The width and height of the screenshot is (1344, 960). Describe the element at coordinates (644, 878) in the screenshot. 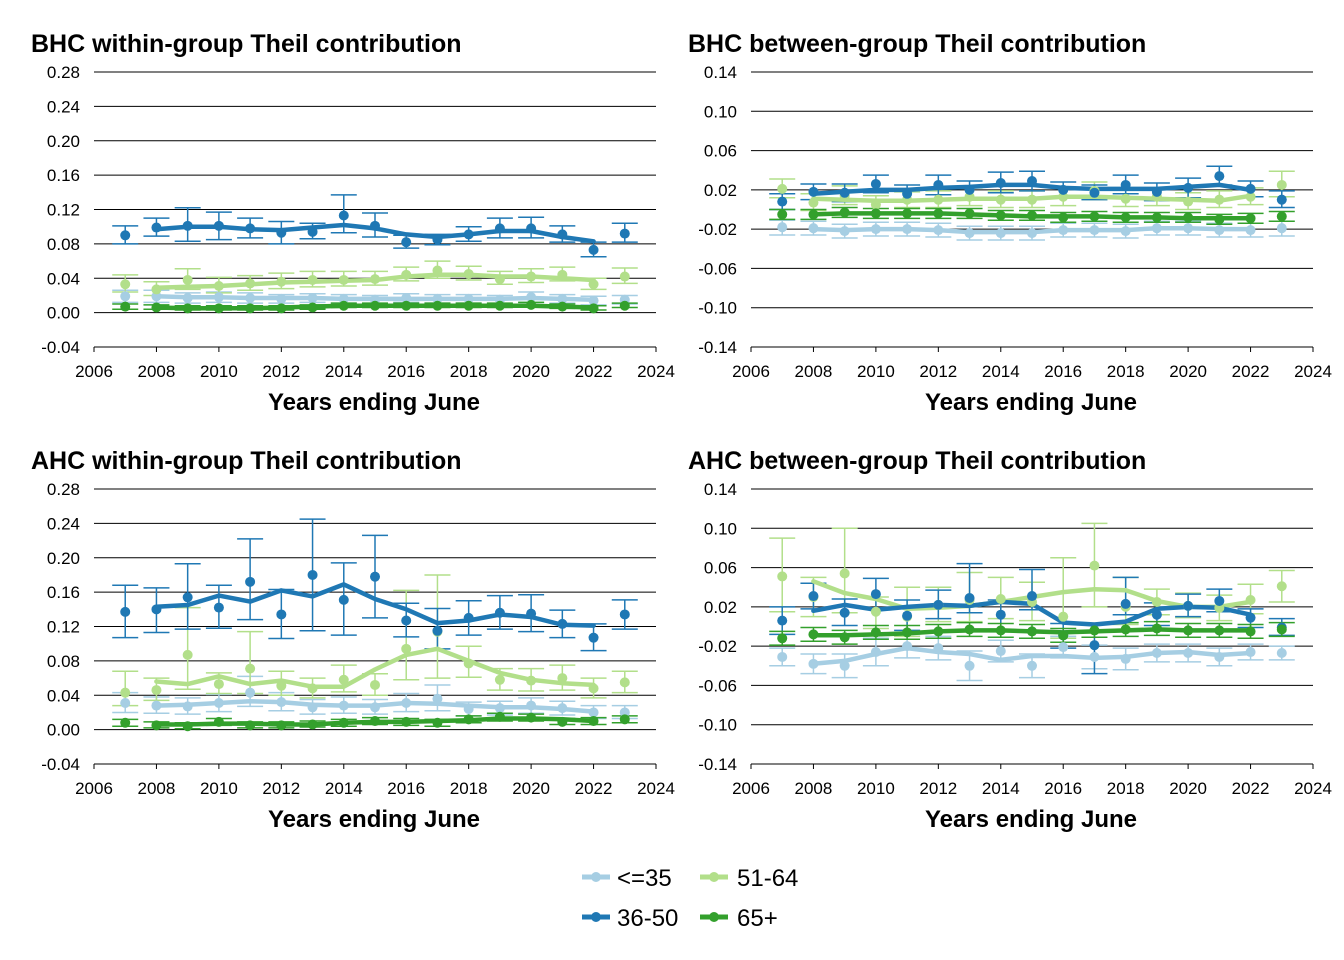

I see `legend-label: <=35` at that location.